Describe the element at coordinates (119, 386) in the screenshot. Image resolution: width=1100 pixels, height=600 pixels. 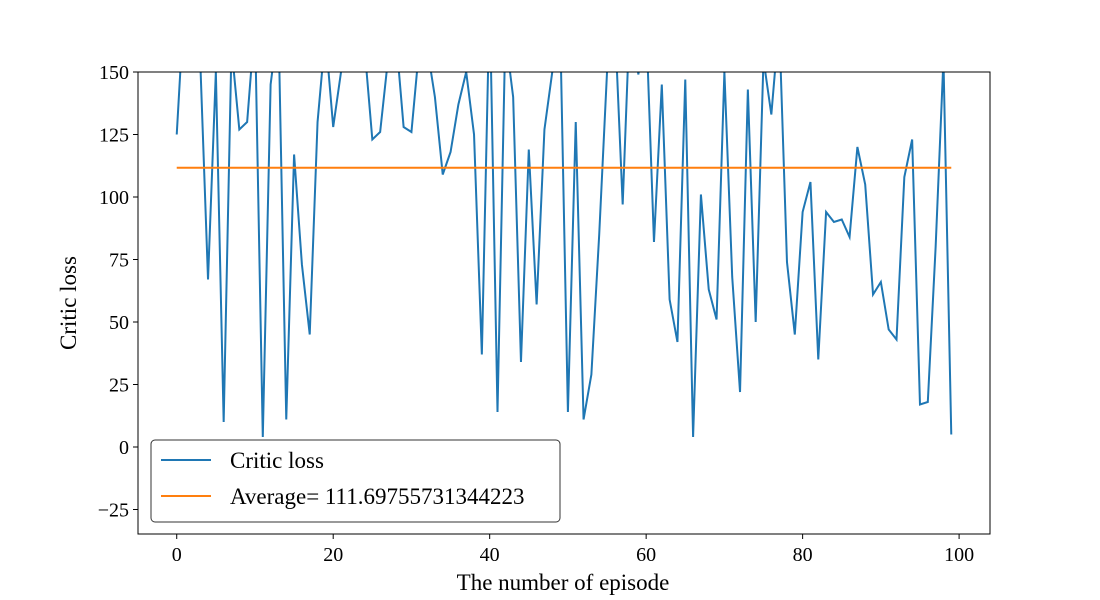
I see `y-tick-label: 25` at that location.